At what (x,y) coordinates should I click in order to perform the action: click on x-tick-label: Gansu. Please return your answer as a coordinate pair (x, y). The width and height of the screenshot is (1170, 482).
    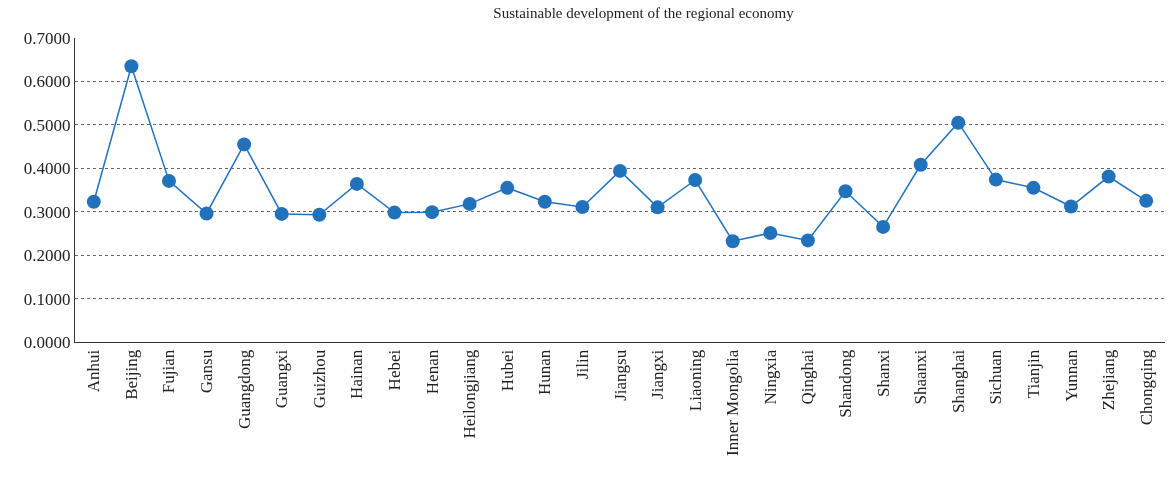
    Looking at the image, I should click on (207, 371).